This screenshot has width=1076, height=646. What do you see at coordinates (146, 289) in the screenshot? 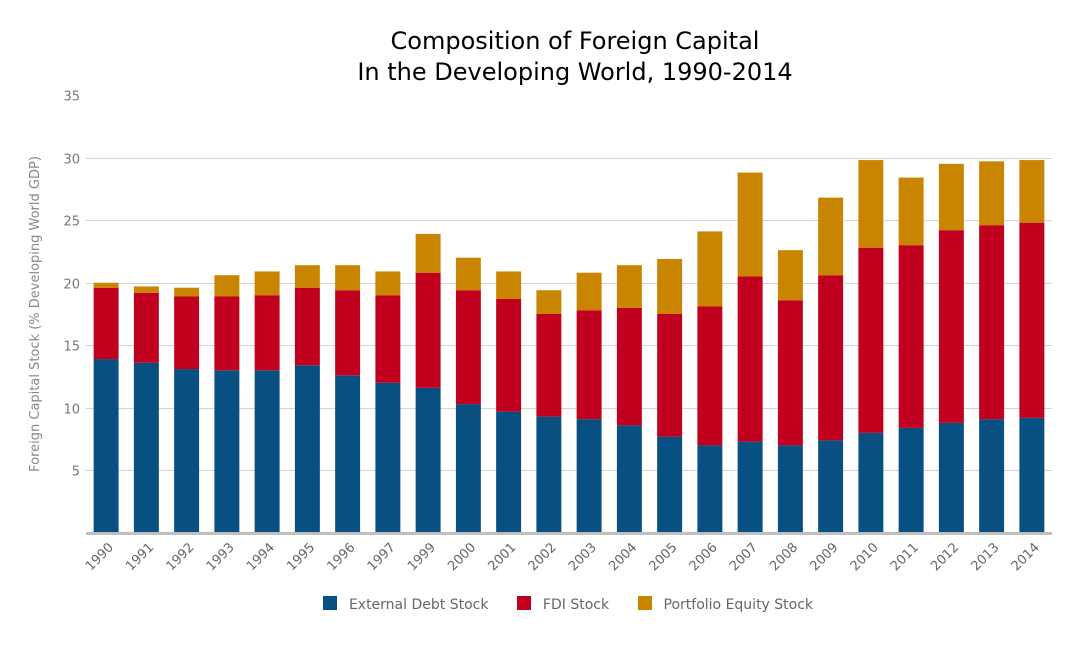
I see `bar-portfolio-equity-stock-1991` at bounding box center [146, 289].